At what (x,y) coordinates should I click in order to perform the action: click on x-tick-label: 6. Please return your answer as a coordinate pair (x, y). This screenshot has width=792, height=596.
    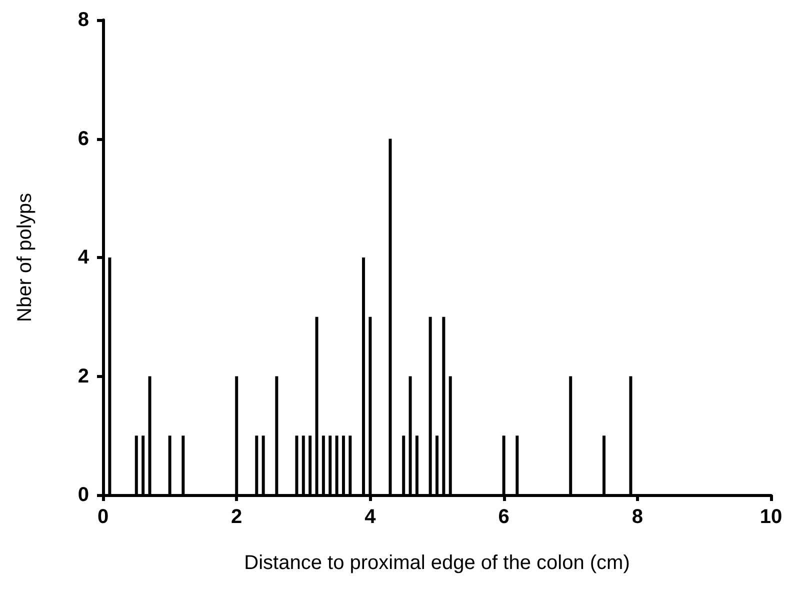
    Looking at the image, I should click on (504, 517).